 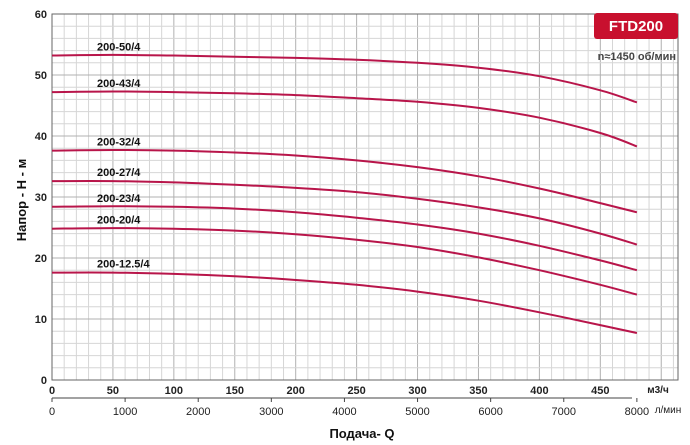 What do you see at coordinates (123, 265) in the screenshot?
I see `curve-label: 200-12.5/4` at bounding box center [123, 265].